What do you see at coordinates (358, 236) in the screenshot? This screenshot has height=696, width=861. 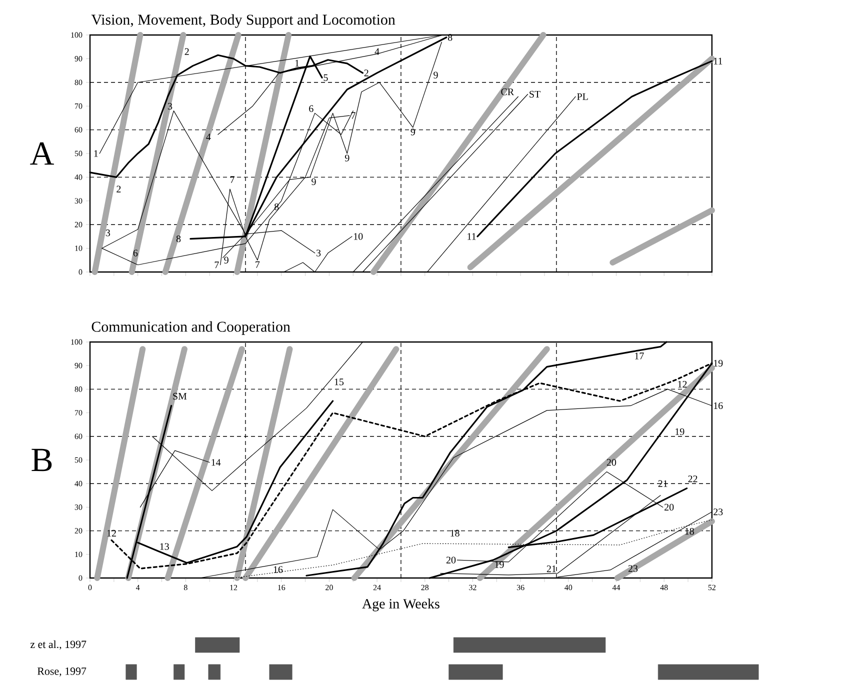 I see `annotation: 10` at bounding box center [358, 236].